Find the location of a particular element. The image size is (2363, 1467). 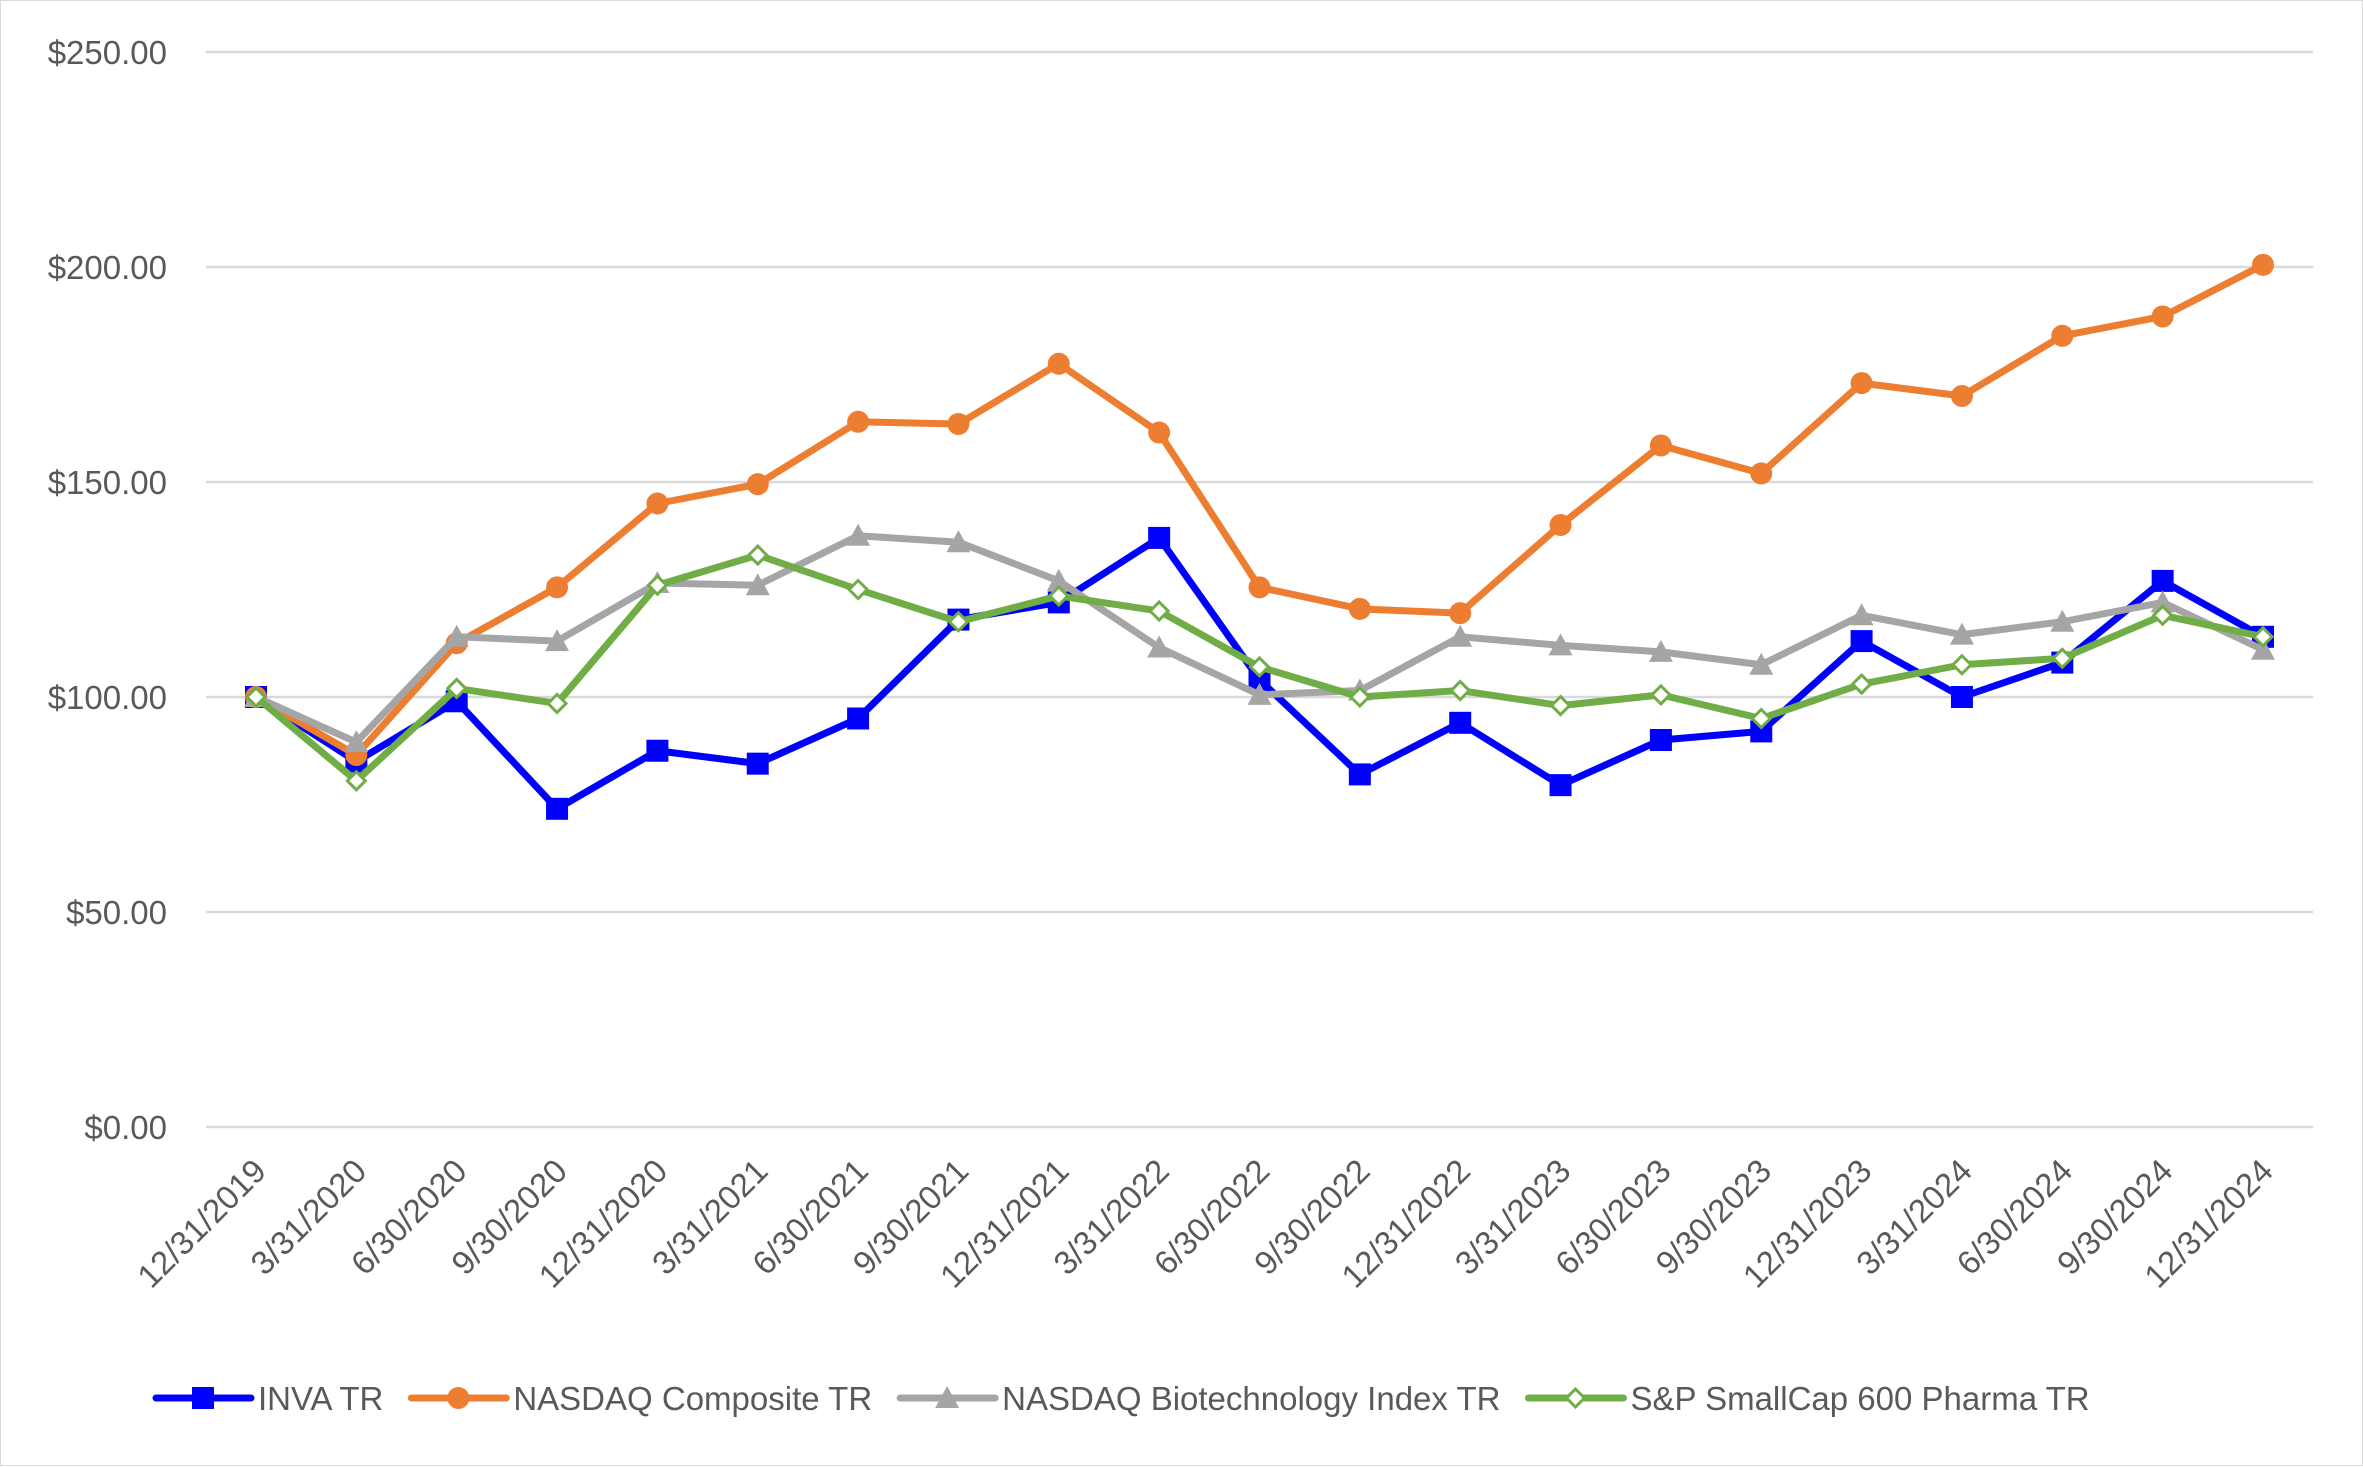

legend-item-2: NASDAQ Biotechnology Index TR is located at coordinates (1198, 1398).